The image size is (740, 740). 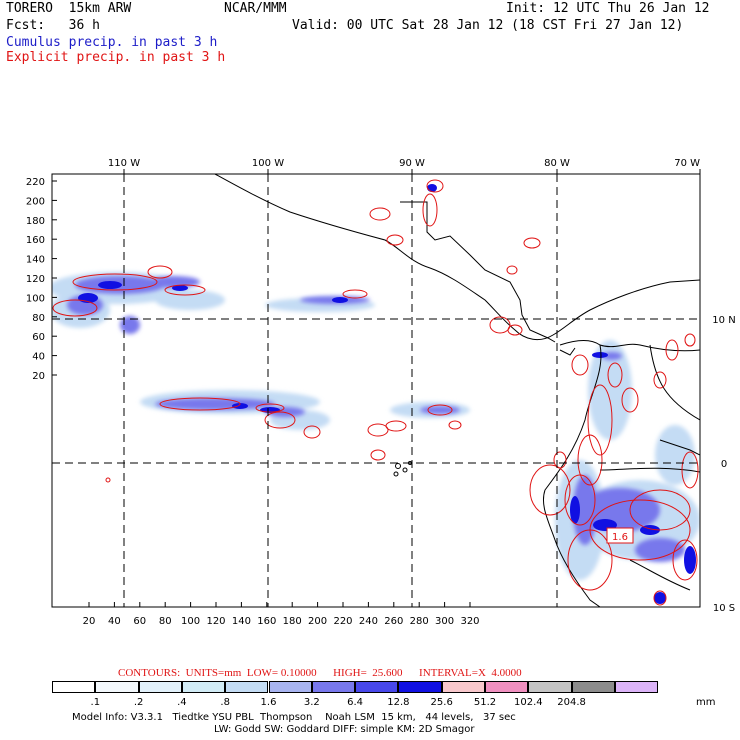 I want to click on init-time: Init: 12 UTC Thu 26 Jan 12, so click(x=608, y=8).